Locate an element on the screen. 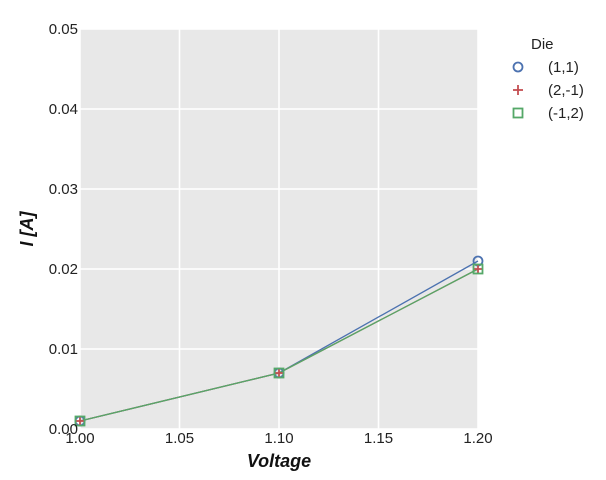 The image size is (606, 480). y-axis-title: I [A] is located at coordinates (27, 229).